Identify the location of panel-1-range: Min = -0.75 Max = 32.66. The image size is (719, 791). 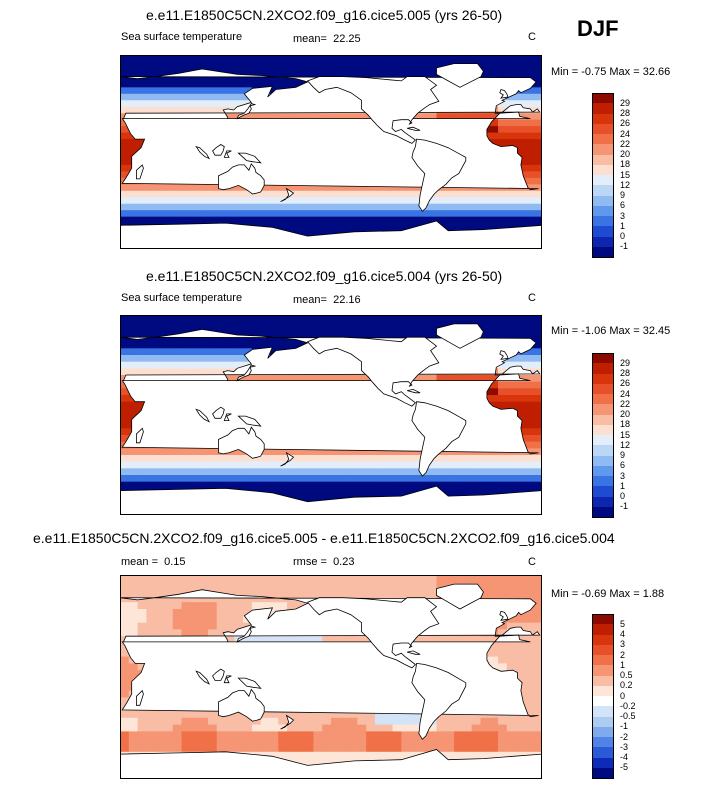
(611, 72).